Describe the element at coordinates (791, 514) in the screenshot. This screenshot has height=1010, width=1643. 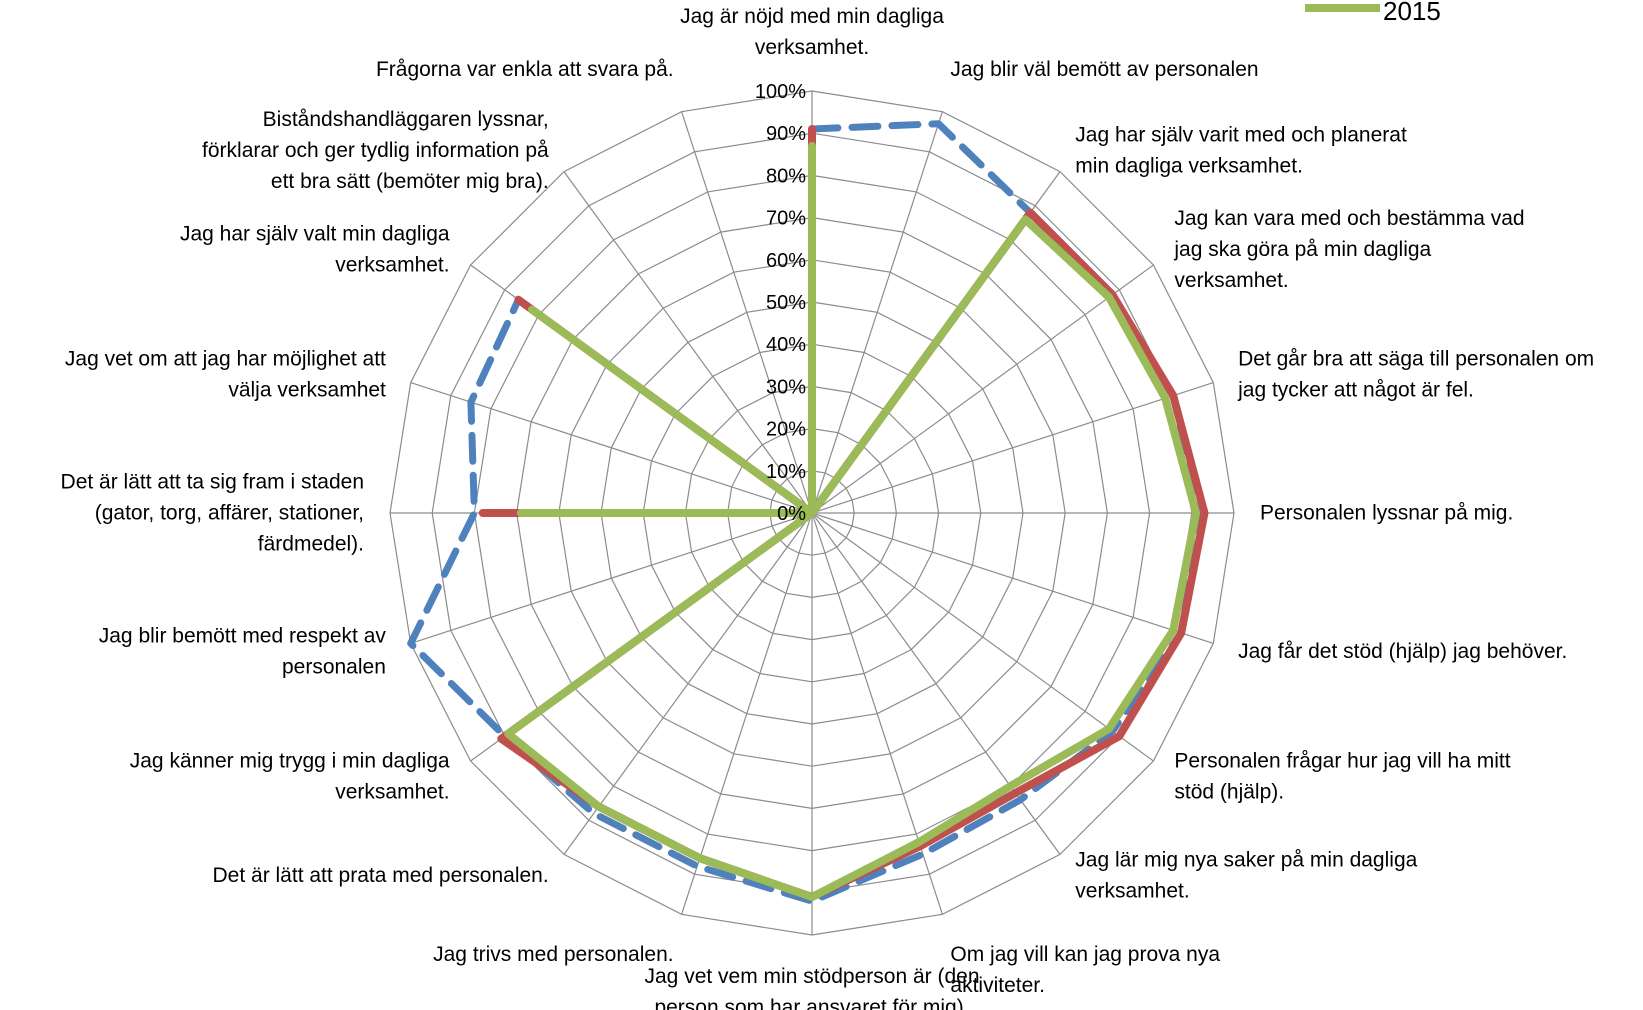
I see `tick-label: 0%` at that location.